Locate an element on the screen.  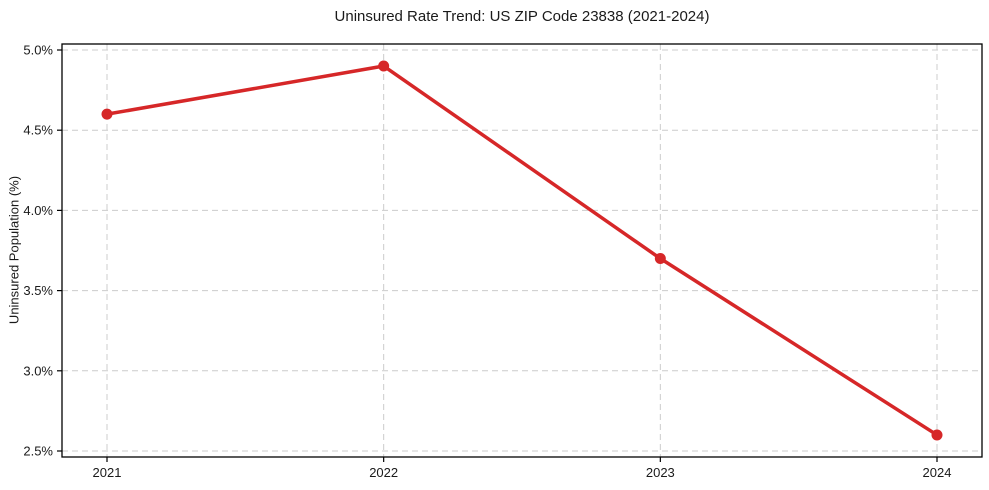
y-tick-label: 4.0% is located at coordinates (38, 210).